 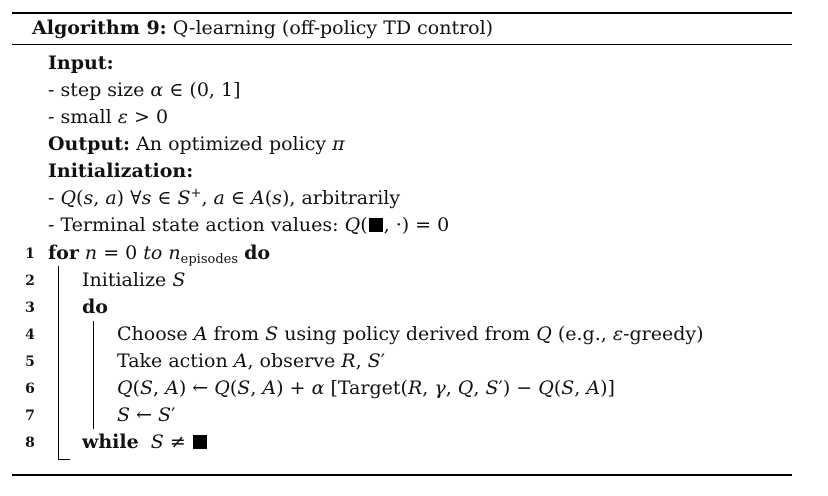 What do you see at coordinates (402, 44) in the screenshot?
I see `header-rule` at bounding box center [402, 44].